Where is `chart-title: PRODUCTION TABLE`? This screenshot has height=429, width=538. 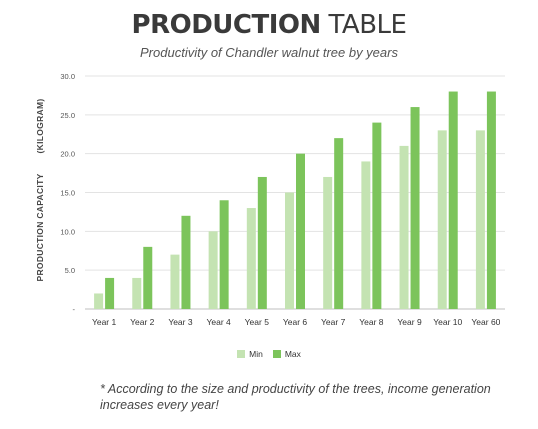
chart-title: PRODUCTION TABLE is located at coordinates (269, 25).